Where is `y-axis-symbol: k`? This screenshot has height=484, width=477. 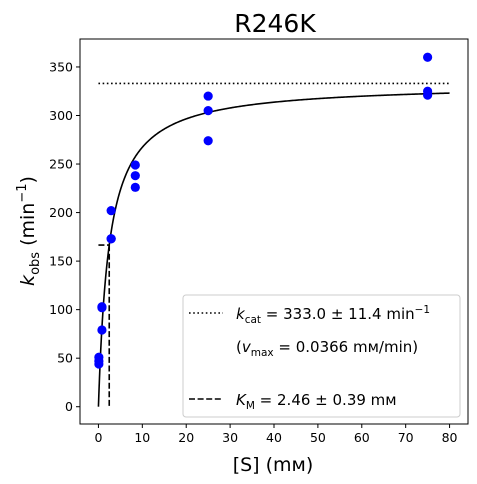 y-axis-symbol: k is located at coordinates (28, 280).